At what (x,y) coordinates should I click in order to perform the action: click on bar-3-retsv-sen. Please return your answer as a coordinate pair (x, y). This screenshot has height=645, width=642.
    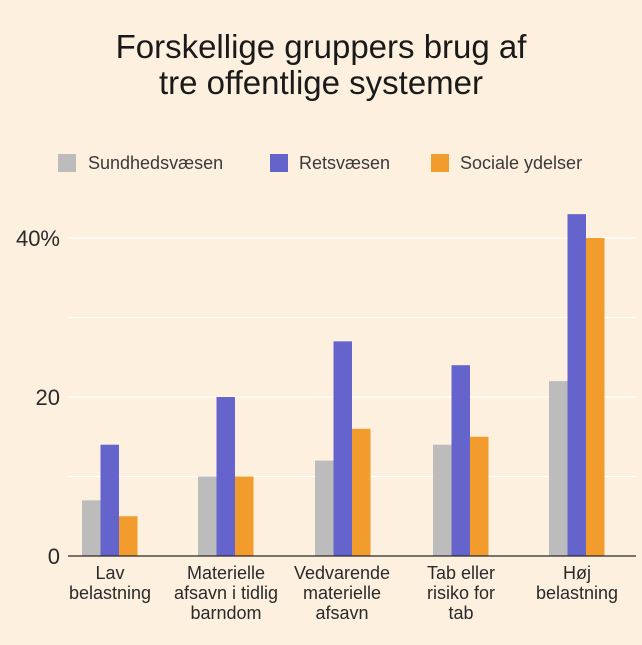
    Looking at the image, I should click on (342, 448).